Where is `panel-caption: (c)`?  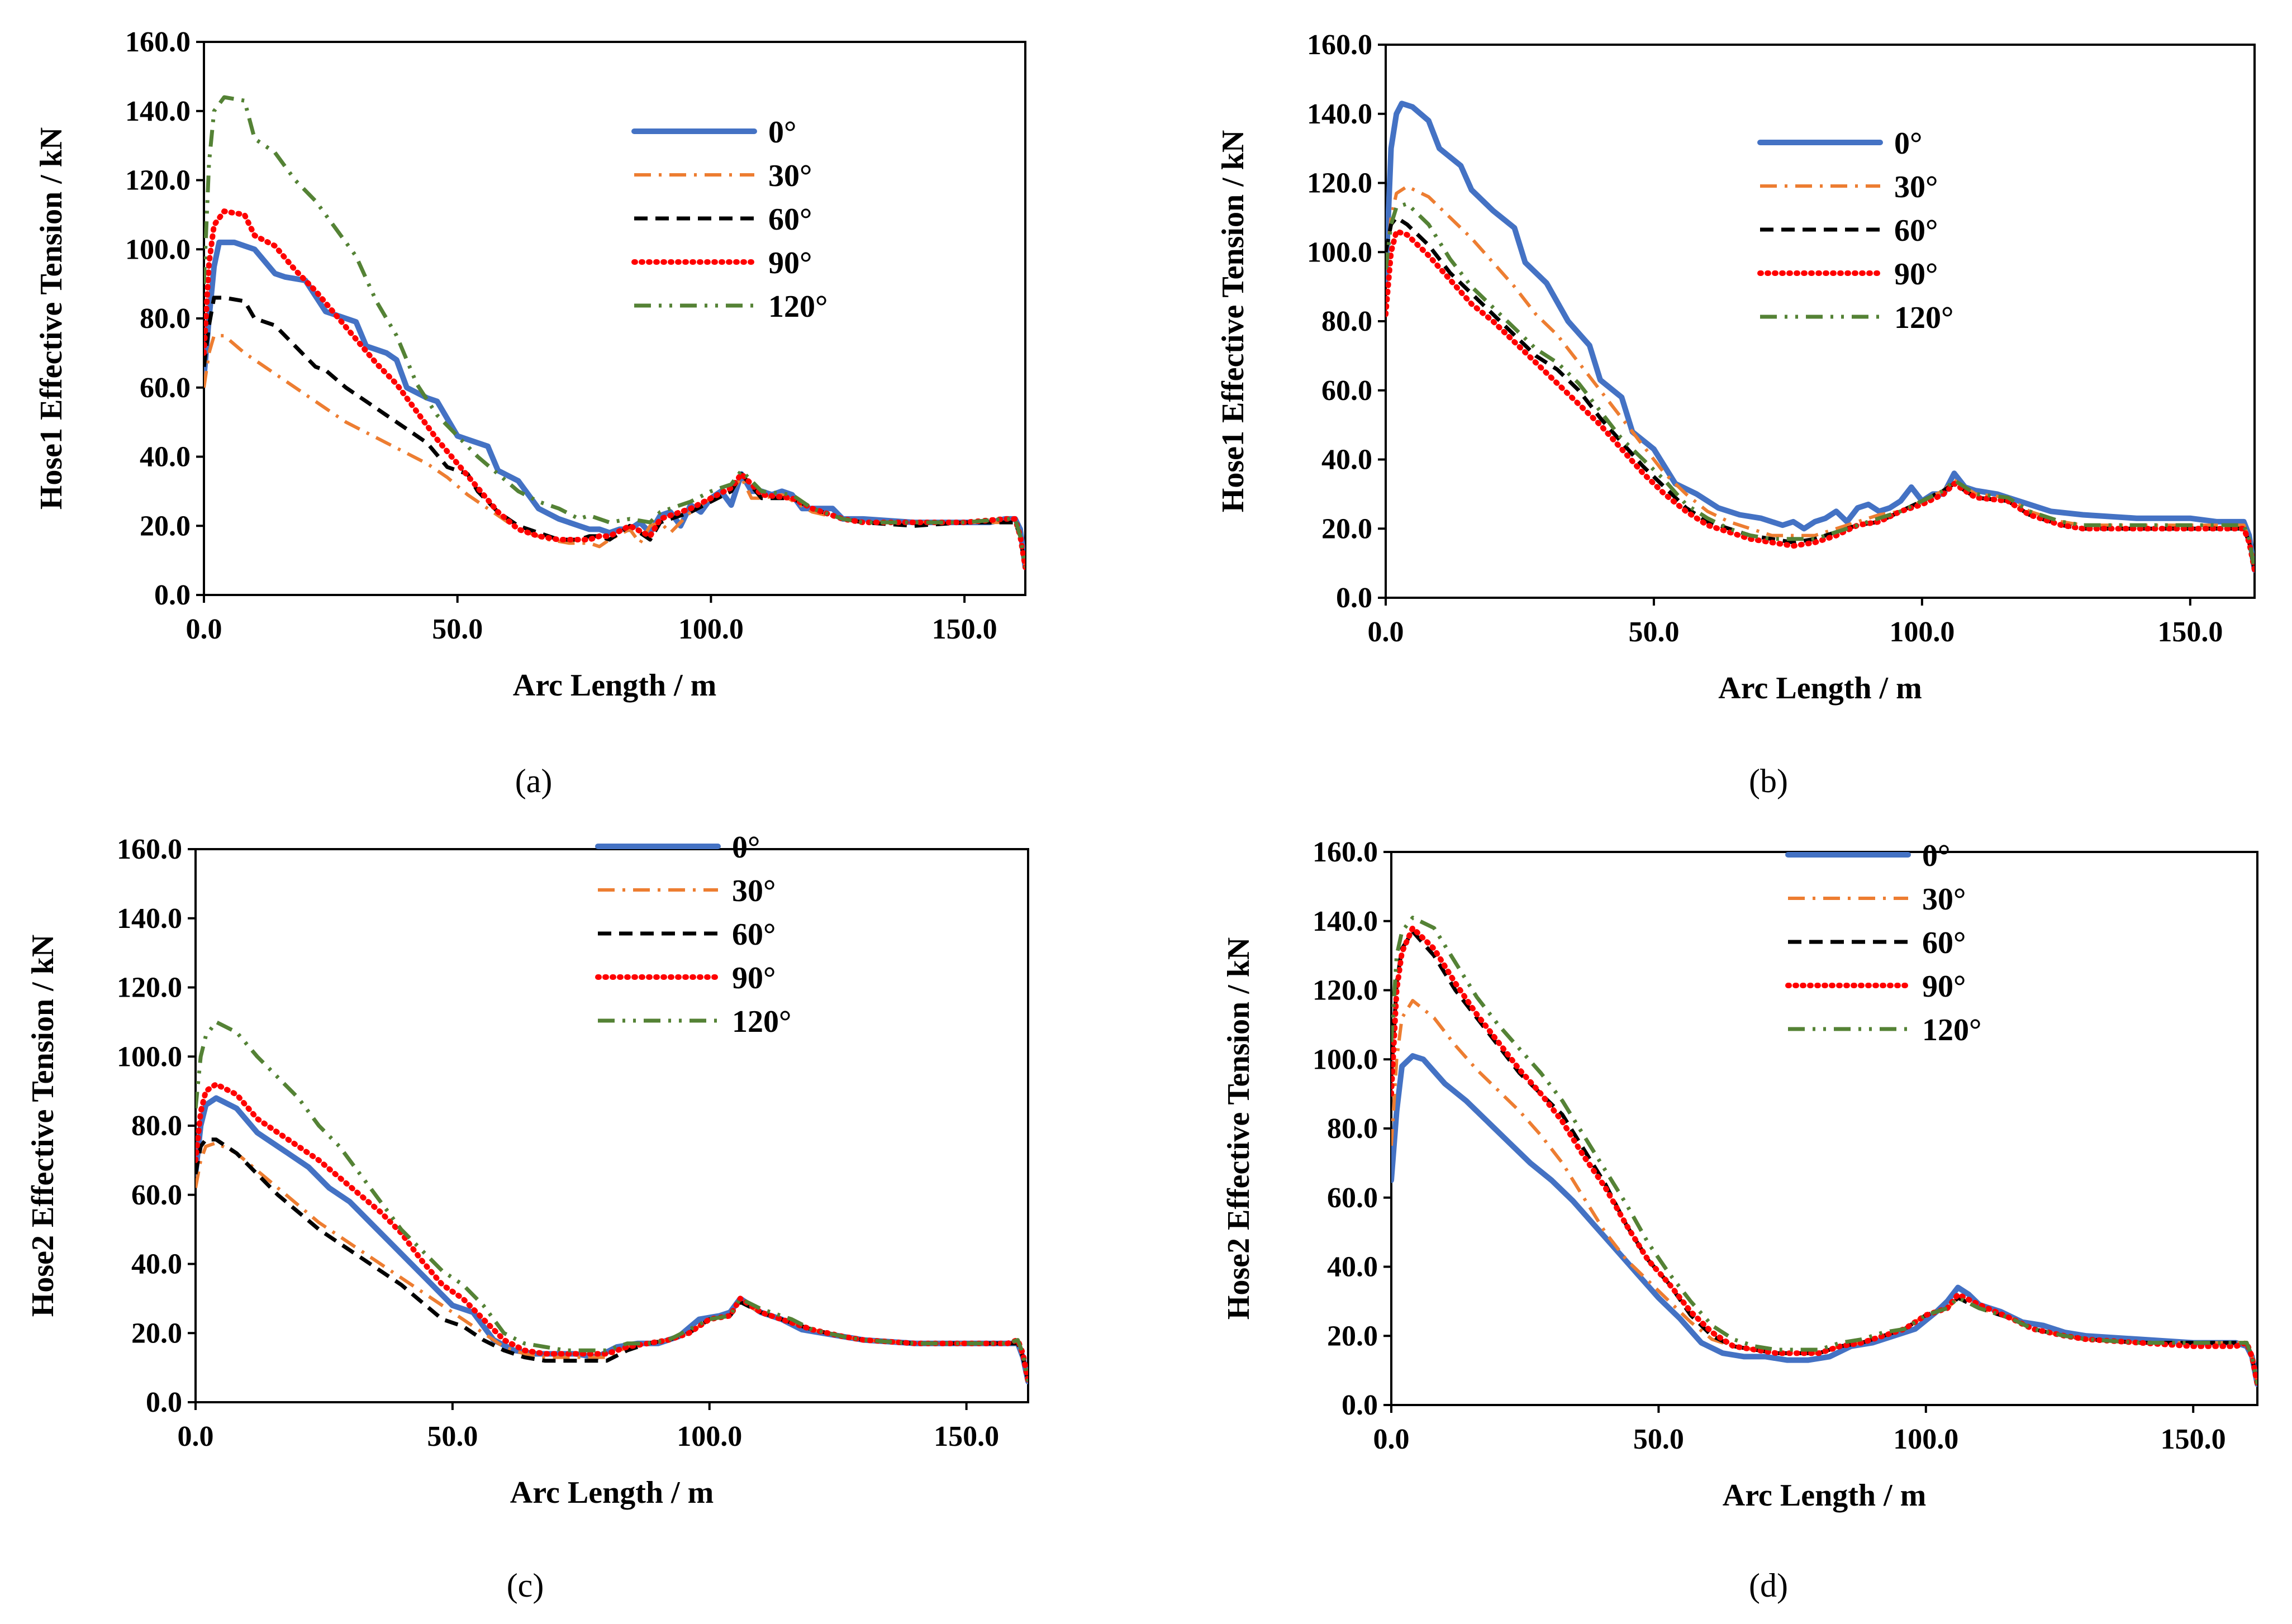 panel-caption: (c) is located at coordinates (525, 1585).